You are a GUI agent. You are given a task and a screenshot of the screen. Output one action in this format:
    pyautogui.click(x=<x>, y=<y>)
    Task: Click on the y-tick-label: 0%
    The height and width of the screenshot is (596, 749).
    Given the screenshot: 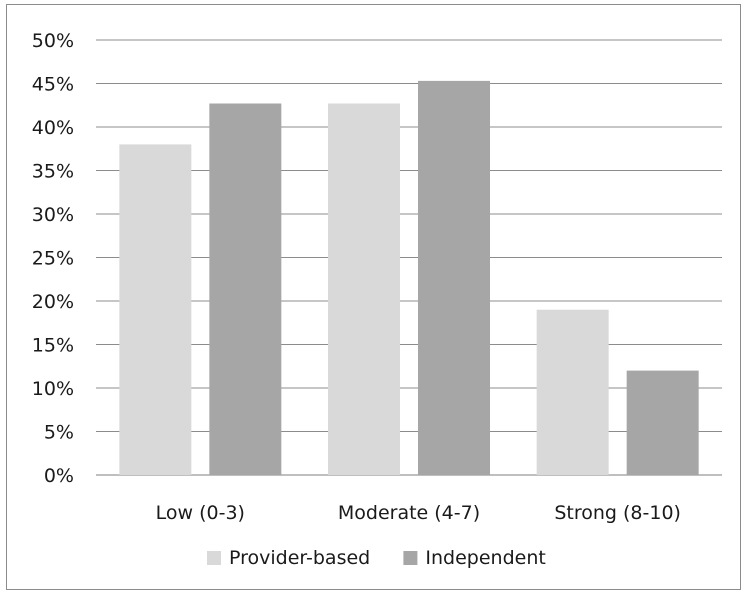 What is the action you would take?
    pyautogui.click(x=59, y=476)
    